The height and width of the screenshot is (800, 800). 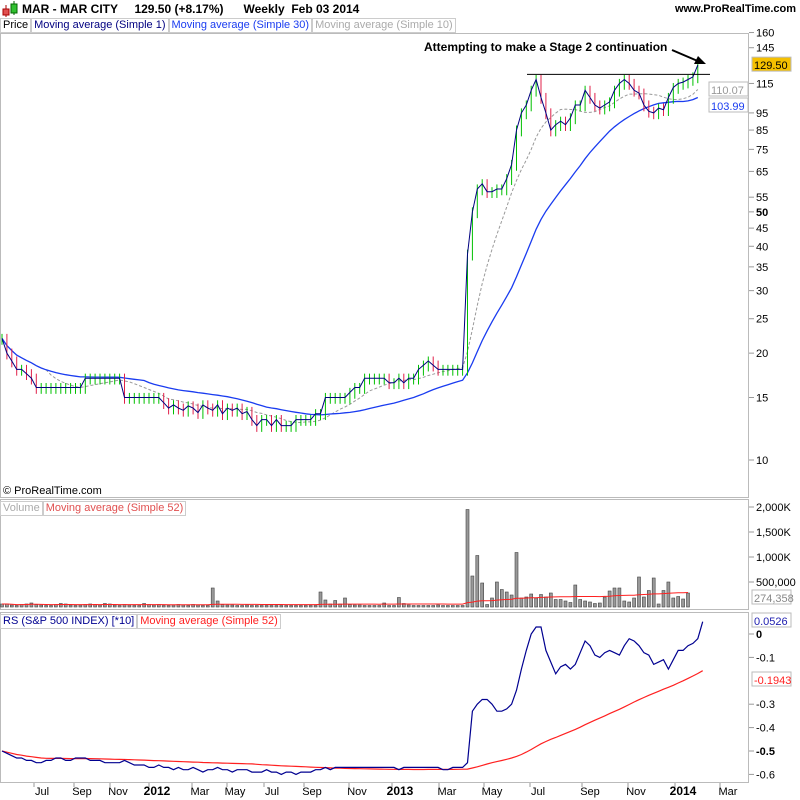 What do you see at coordinates (762, 247) in the screenshot?
I see `price-tick-label: 40` at bounding box center [762, 247].